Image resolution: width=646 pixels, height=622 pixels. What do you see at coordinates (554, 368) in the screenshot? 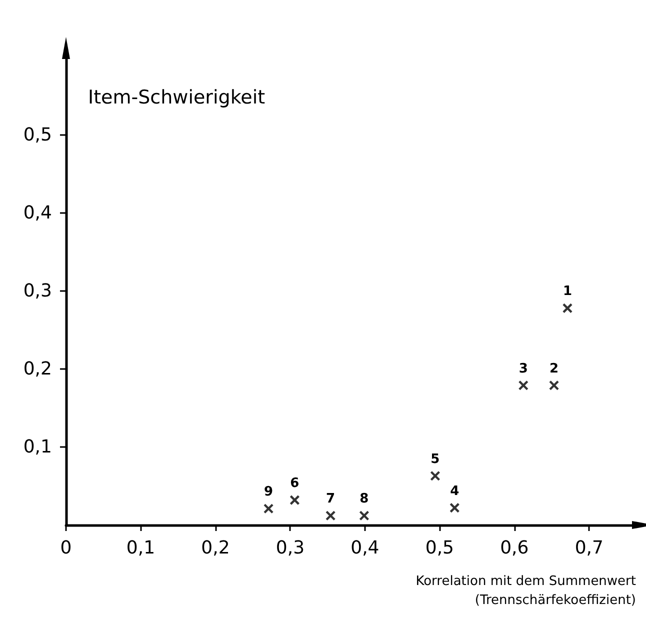
I see `annotation: 2` at bounding box center [554, 368].